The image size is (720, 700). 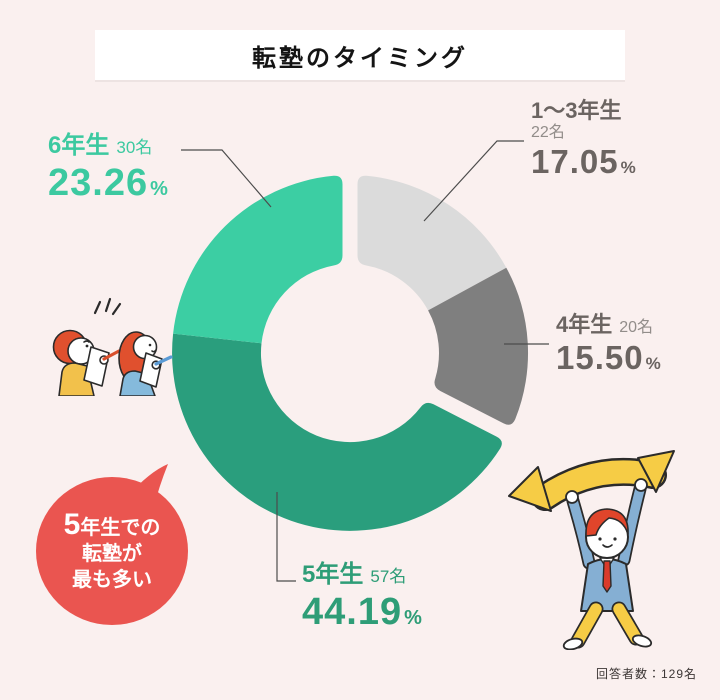 I want to click on callout-line3: 最も多い, so click(x=112, y=579).